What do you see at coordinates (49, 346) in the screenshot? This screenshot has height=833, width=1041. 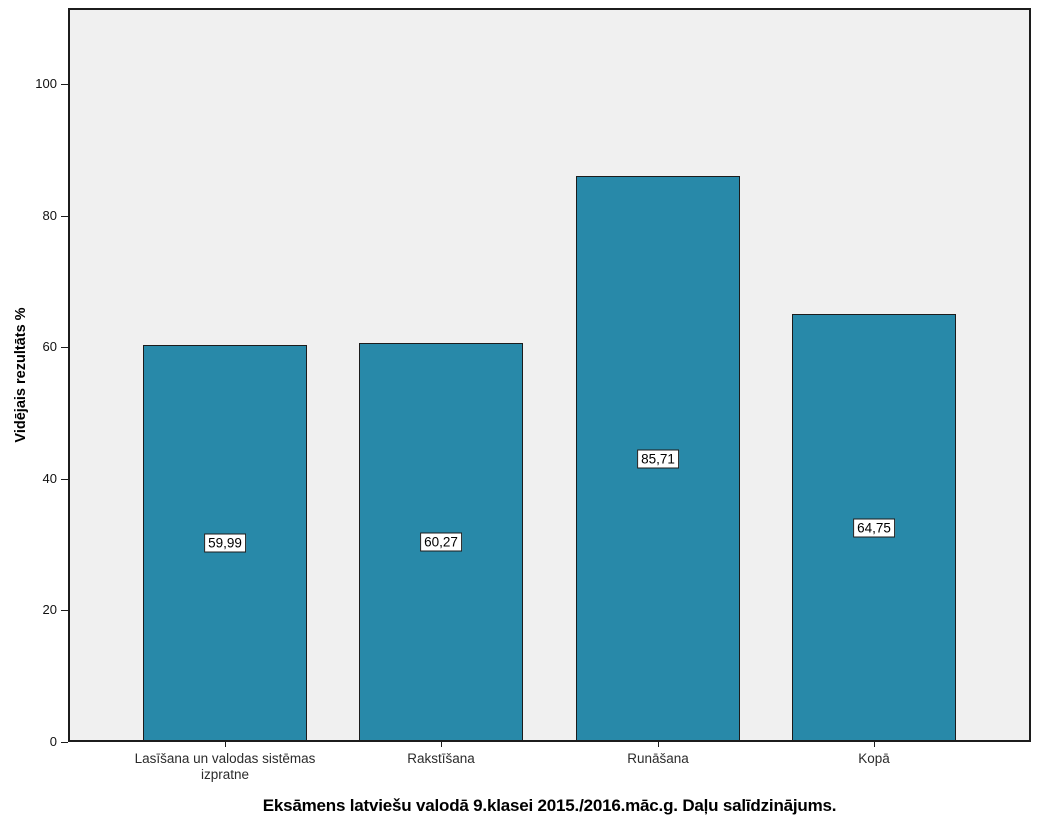 I see `y-tick-label-60: 60` at bounding box center [49, 346].